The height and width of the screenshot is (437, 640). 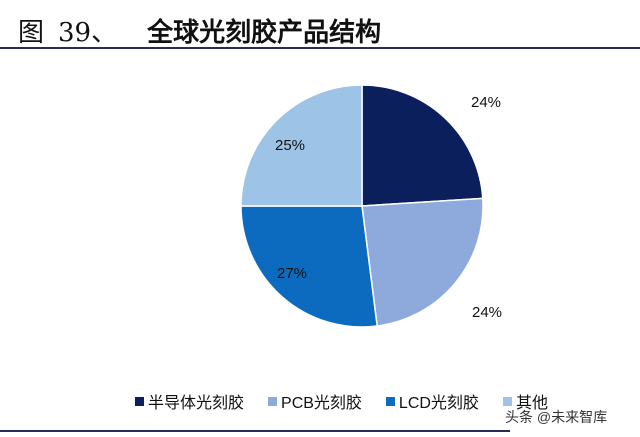 I want to click on watermark: 头条 @未来智库, so click(x=556, y=417).